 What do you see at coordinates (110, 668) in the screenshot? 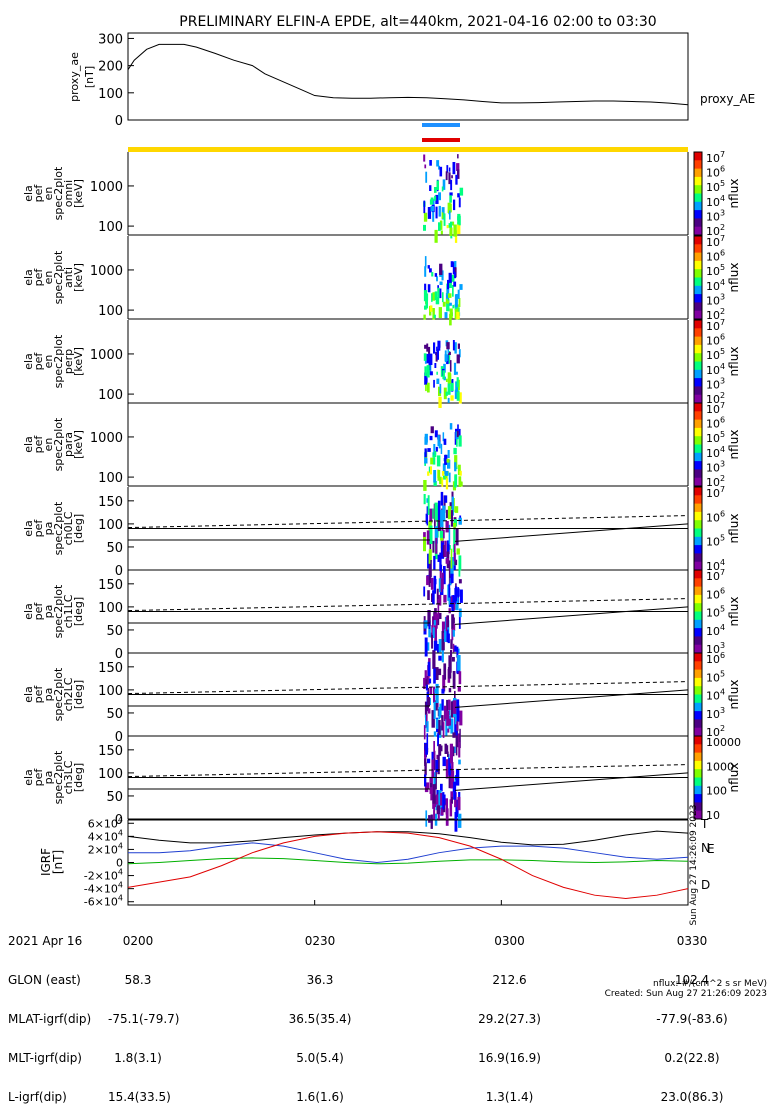
I see `y-tick-label: 150` at bounding box center [110, 668].